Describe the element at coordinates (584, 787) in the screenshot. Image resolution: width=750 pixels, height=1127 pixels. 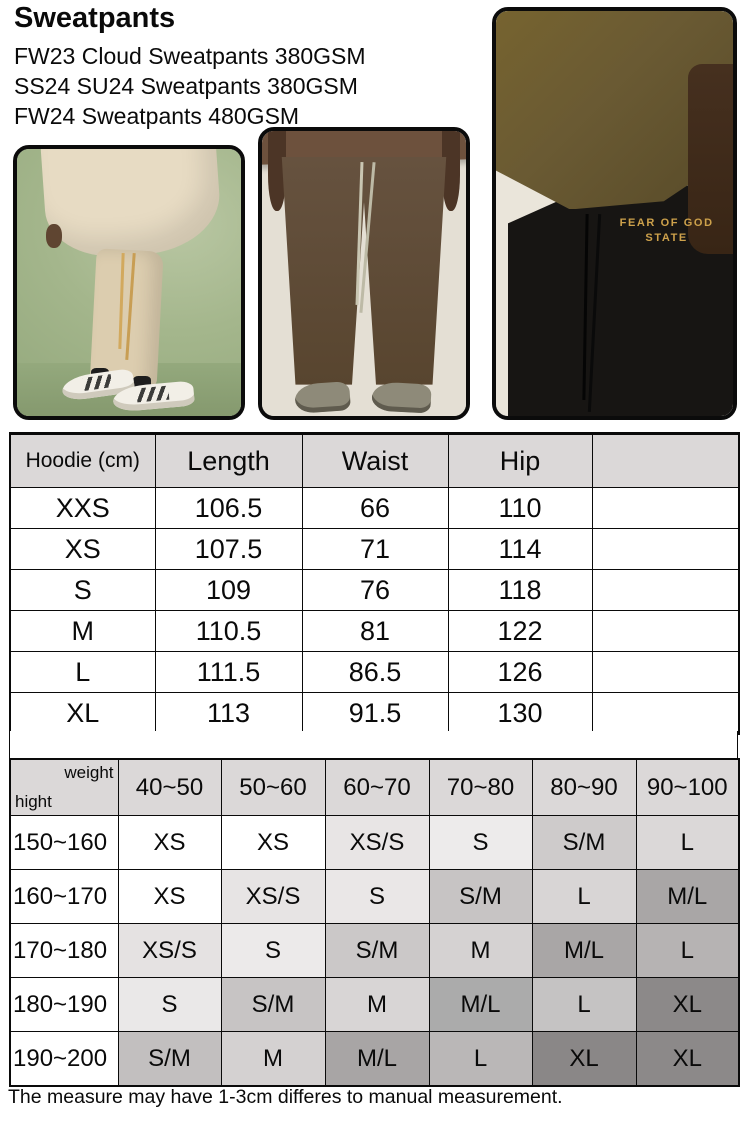
I see `weight-range-header: 80~90` at that location.